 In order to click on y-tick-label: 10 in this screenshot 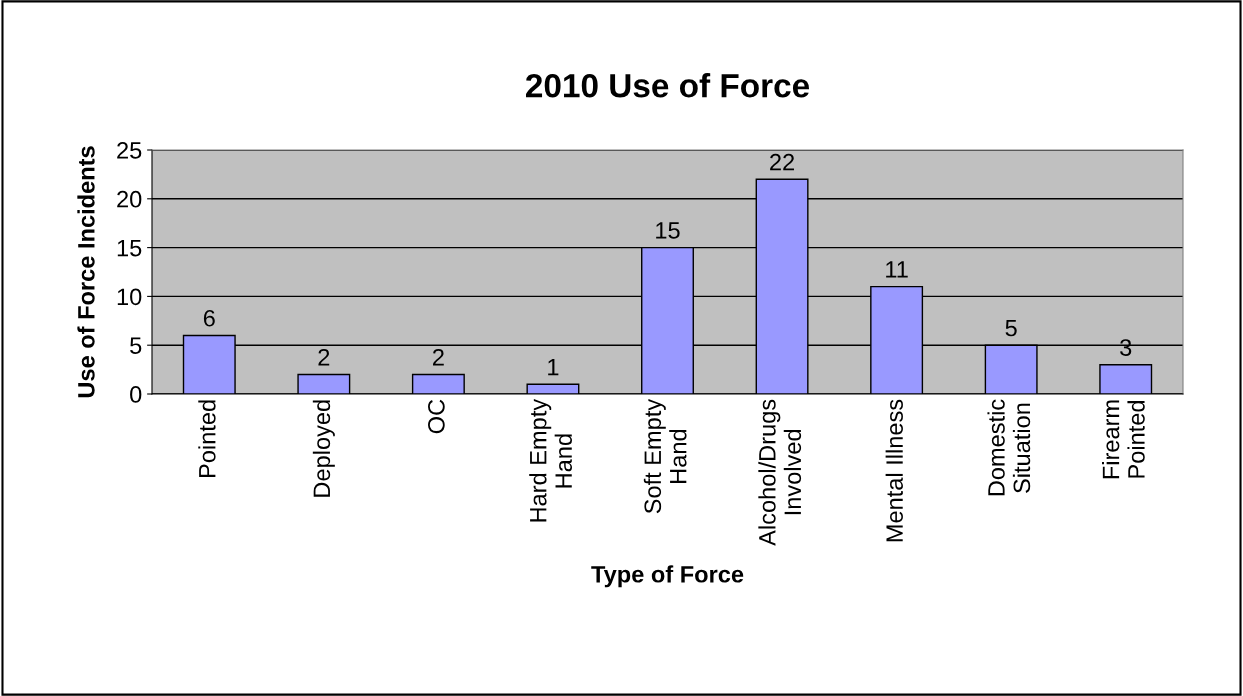, I will do `click(129, 297)`.